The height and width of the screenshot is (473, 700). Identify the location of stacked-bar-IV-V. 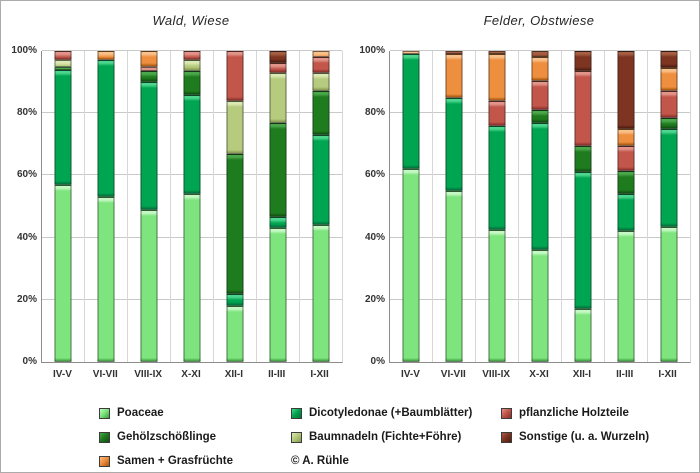
(63, 206).